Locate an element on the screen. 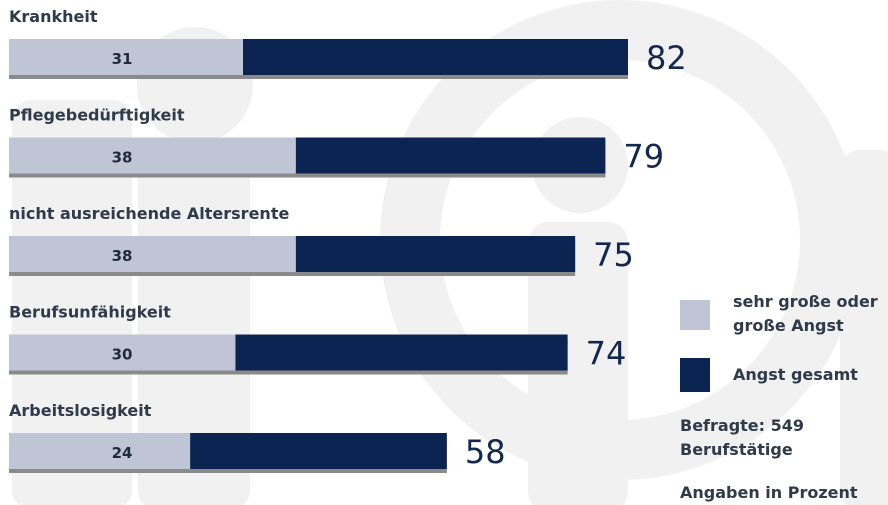  category-label: Berufsunfähigkeit is located at coordinates (90, 312).